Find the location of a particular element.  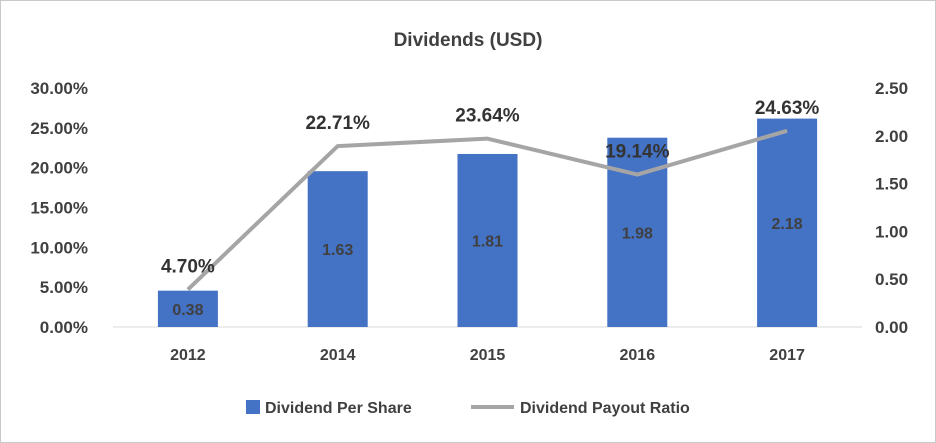

right-axis-tick-label: 1.00 is located at coordinates (891, 231).